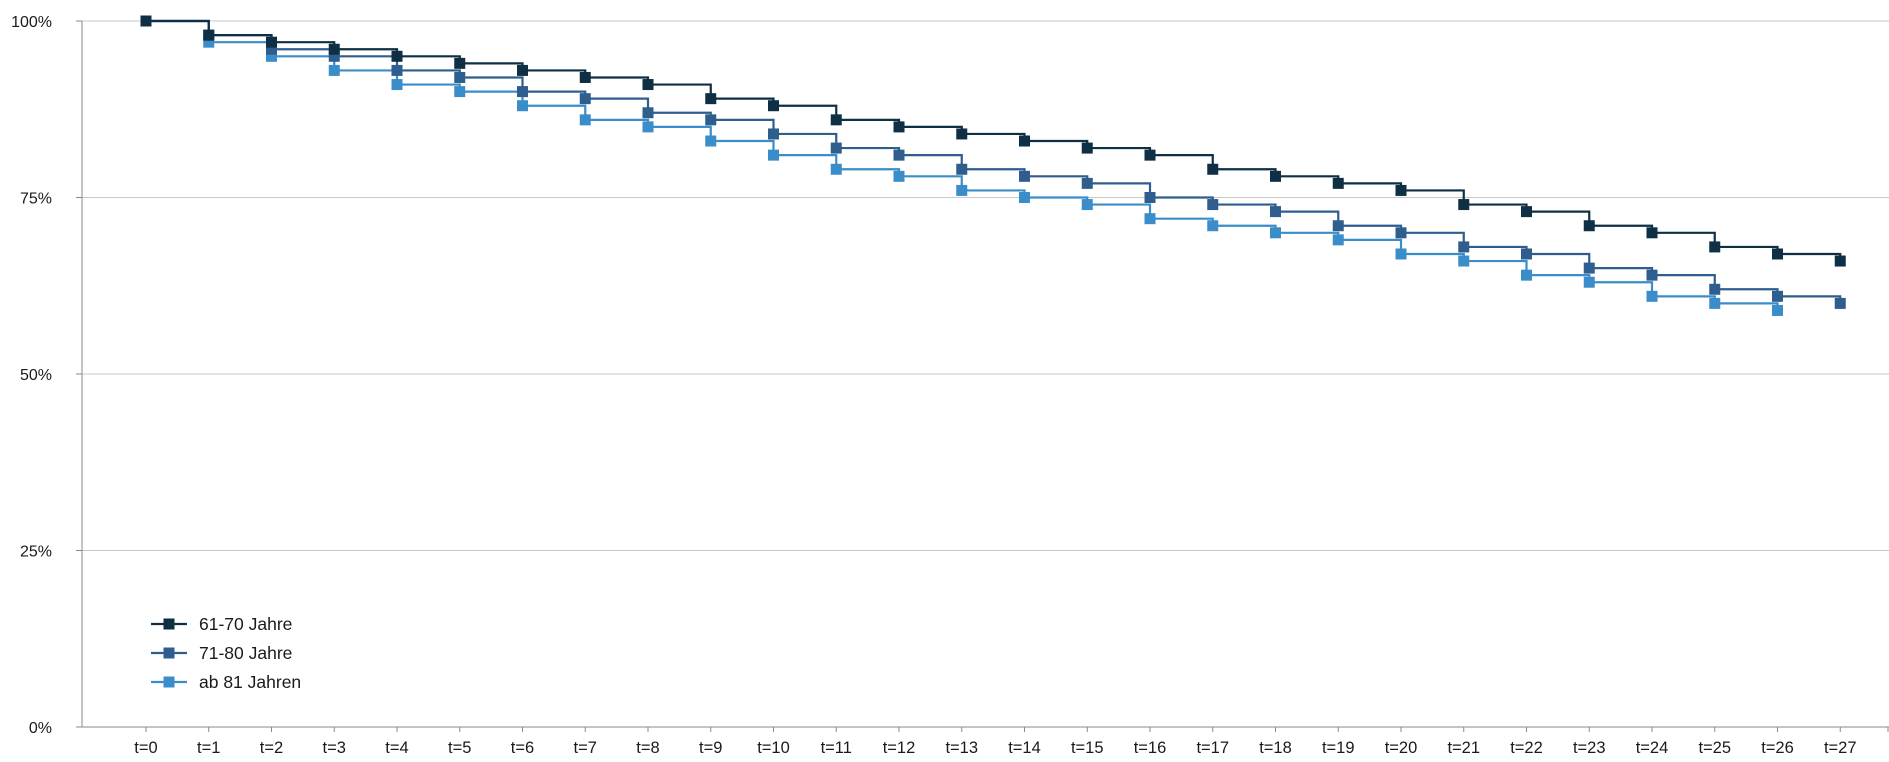 The width and height of the screenshot is (1889, 762). What do you see at coordinates (522, 748) in the screenshot?
I see `x-tick-label: t=6` at bounding box center [522, 748].